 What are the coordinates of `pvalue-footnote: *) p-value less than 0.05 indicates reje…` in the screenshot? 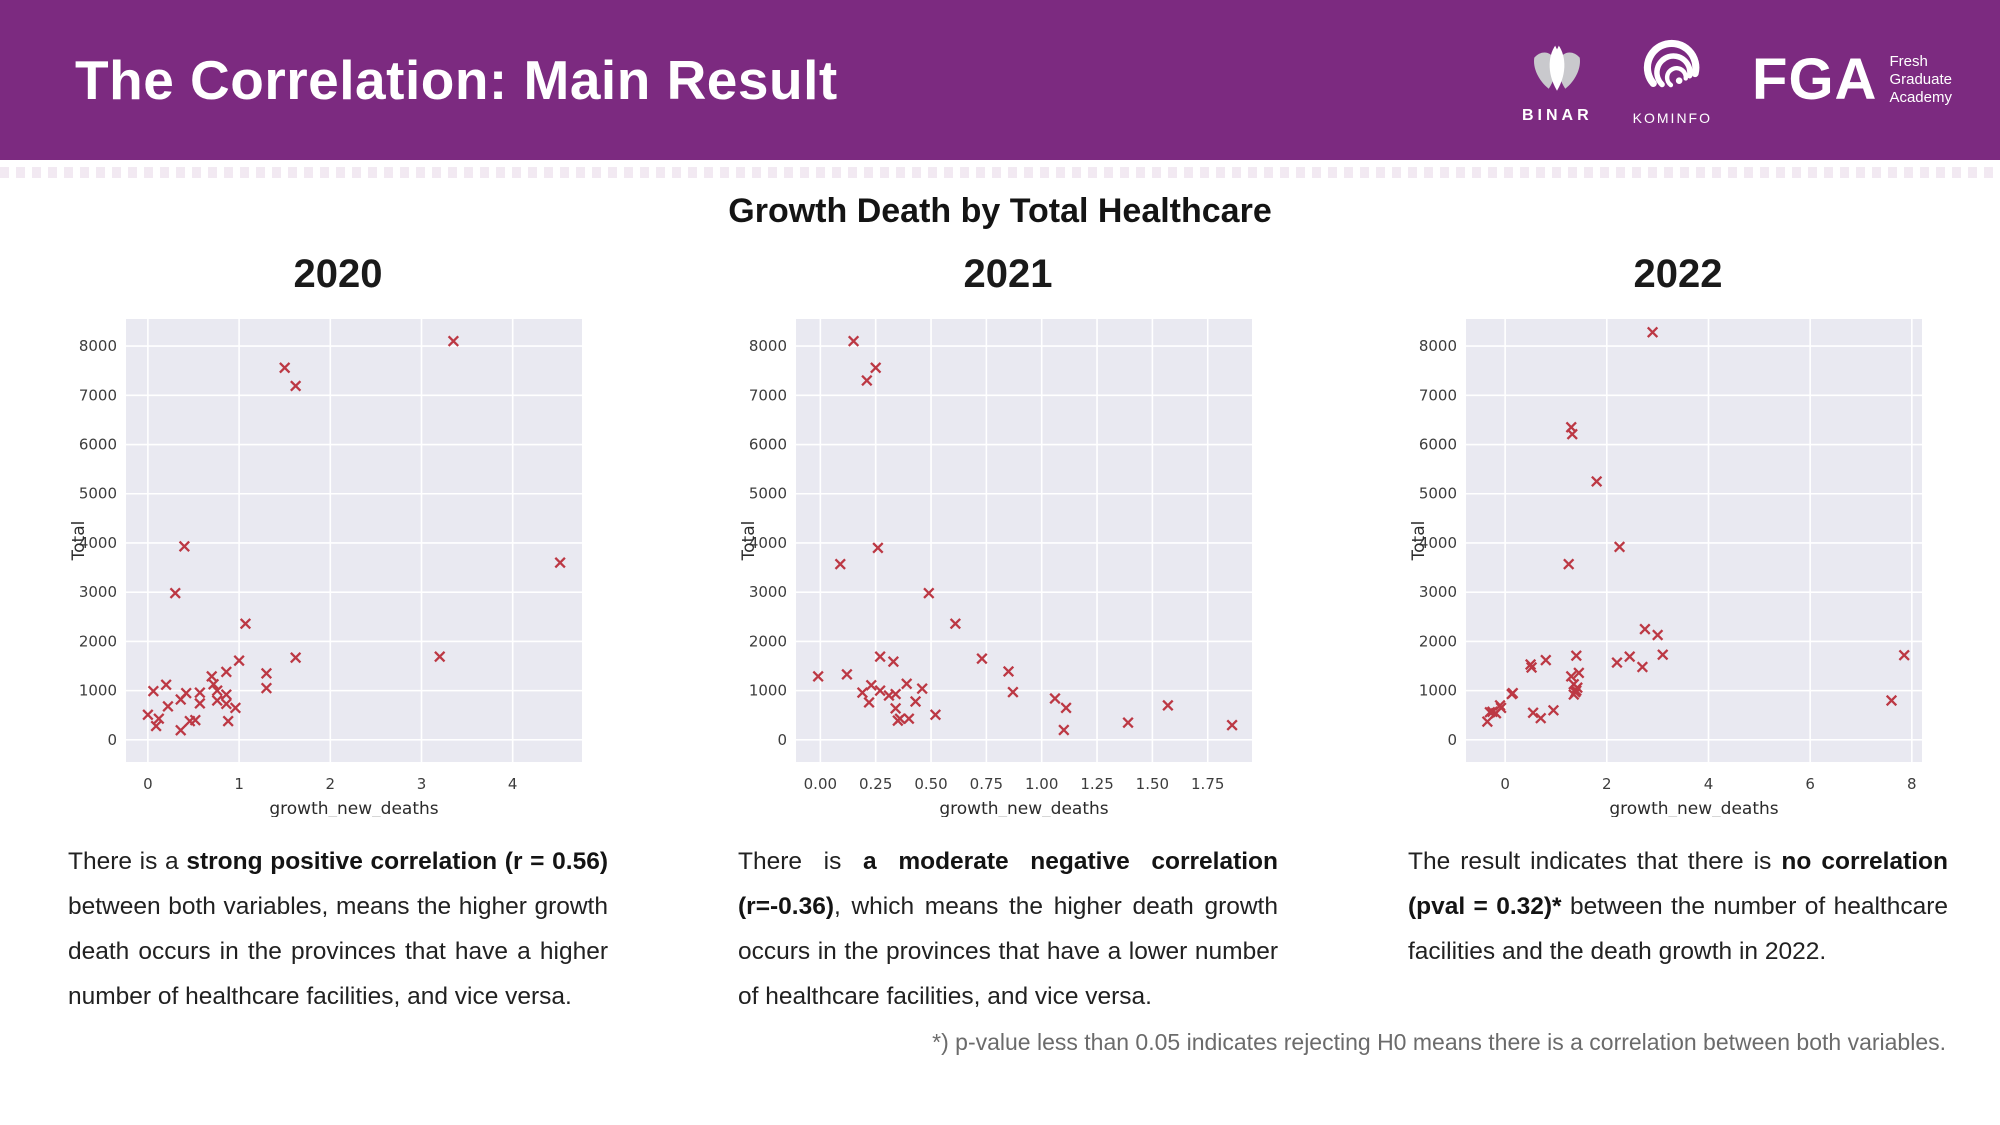 It's located at (1439, 1042).